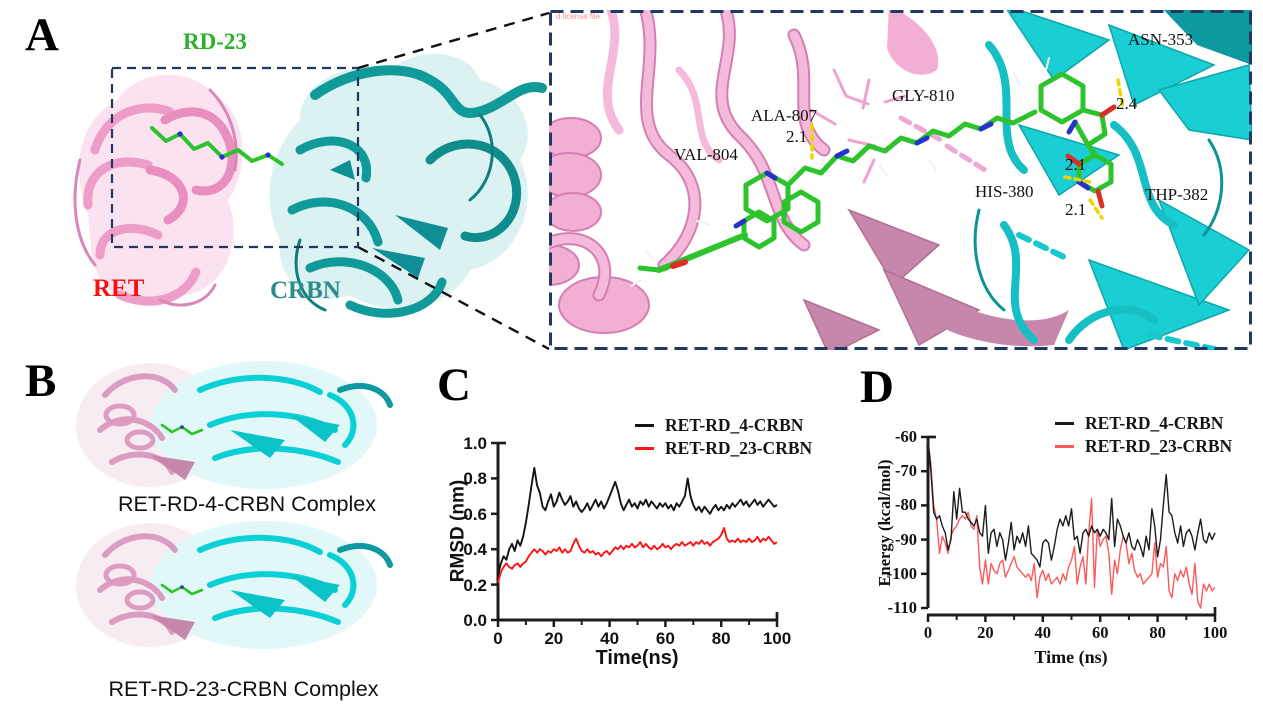  Describe the element at coordinates (305, 290) in the screenshot. I see `crbn-protein-label: CRBN` at that location.